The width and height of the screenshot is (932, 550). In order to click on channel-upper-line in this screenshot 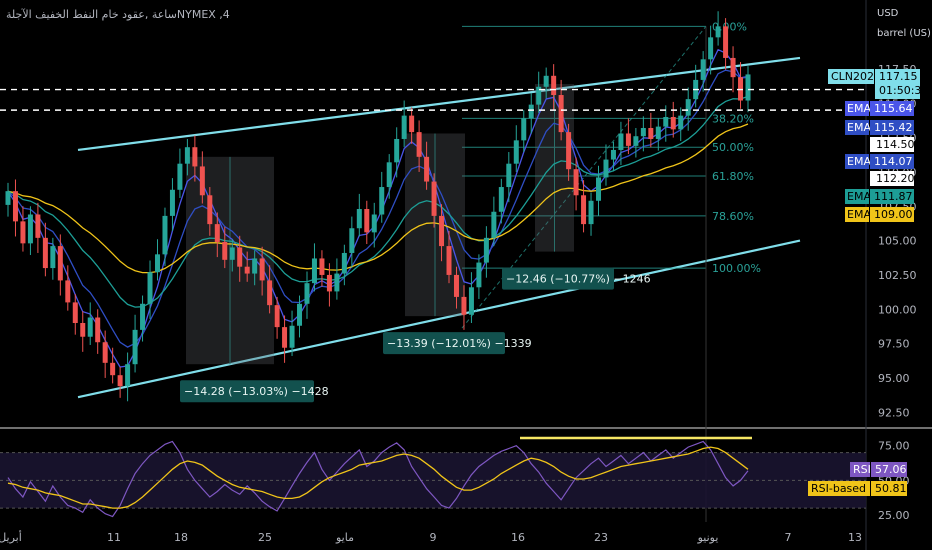, I will do `click(439, 104)`.